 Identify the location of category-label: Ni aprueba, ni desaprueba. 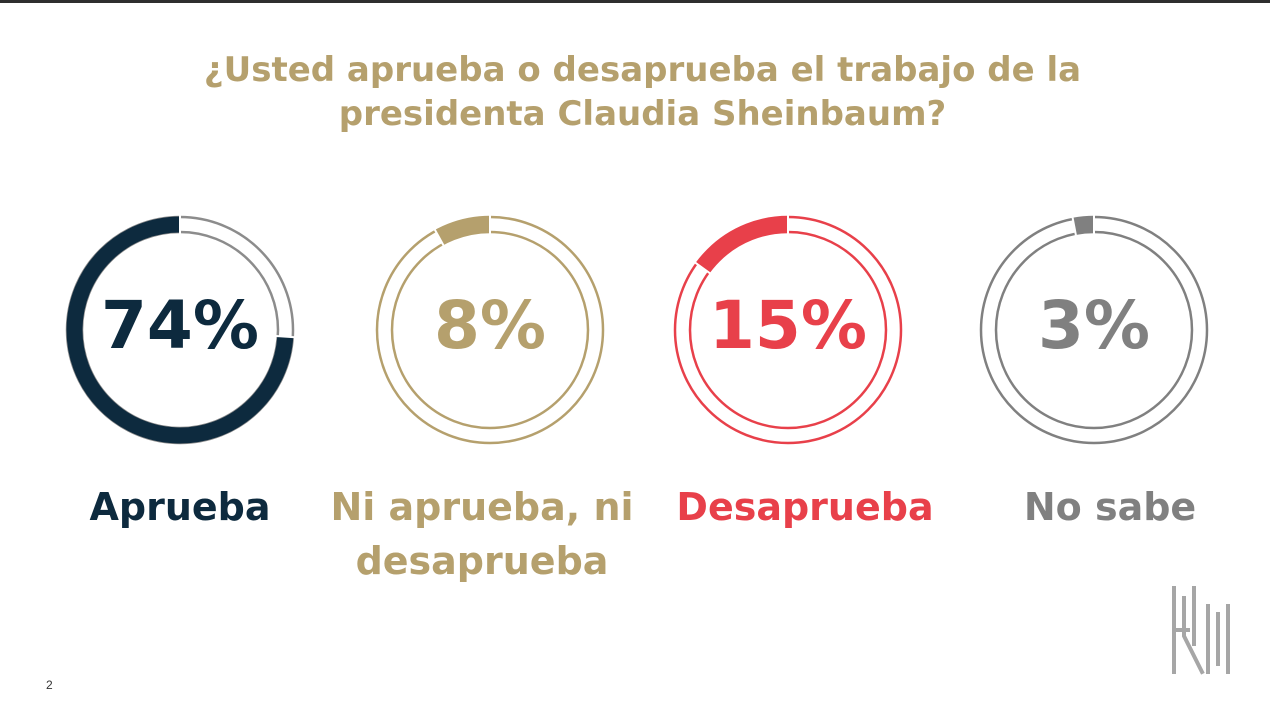
(482, 534).